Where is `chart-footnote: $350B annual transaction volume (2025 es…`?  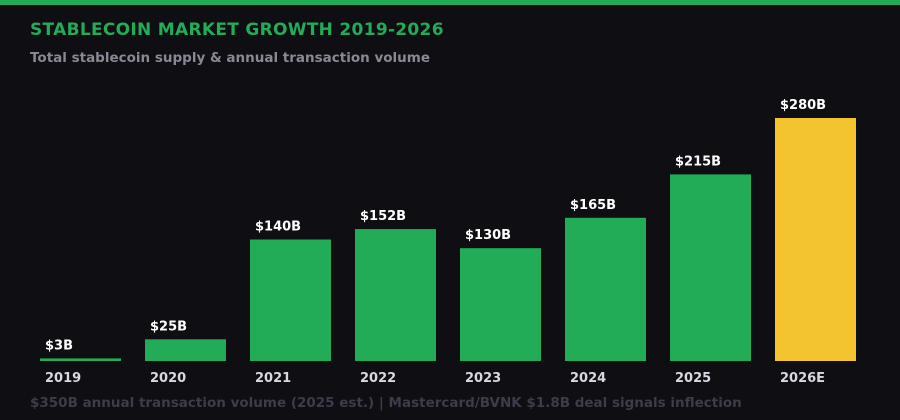
chart-footnote: $350B annual transaction volume (2025 es… is located at coordinates (386, 403).